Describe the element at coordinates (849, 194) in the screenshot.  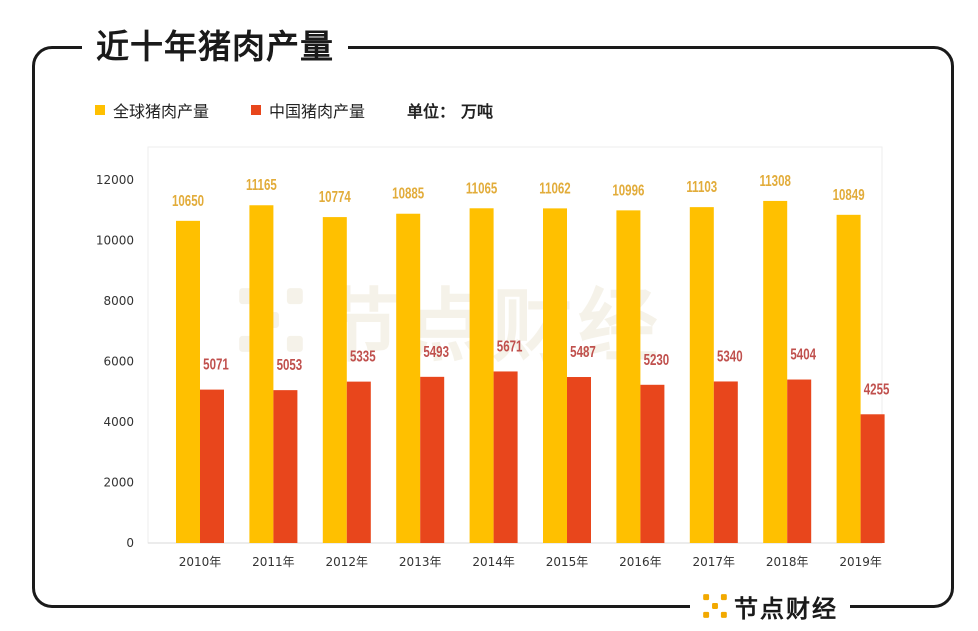
I see `data-label-global: 10849` at that location.